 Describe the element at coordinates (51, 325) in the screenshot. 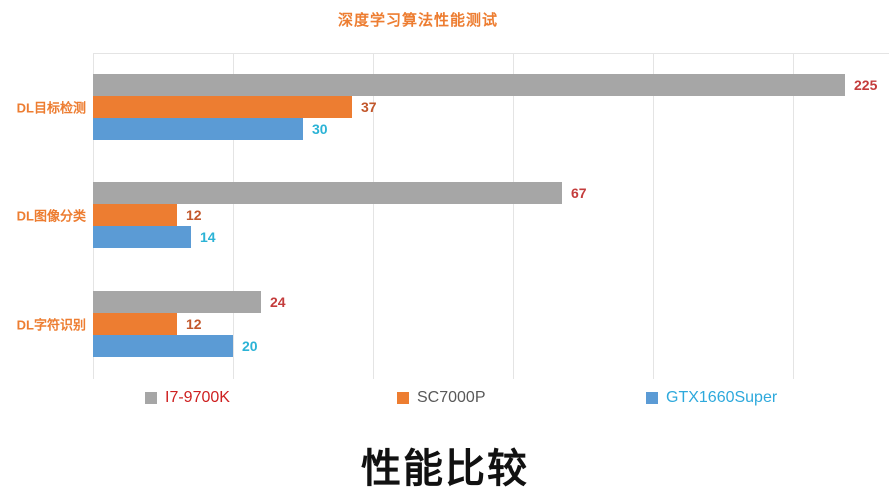

I see `category-label: DL字符识别` at that location.